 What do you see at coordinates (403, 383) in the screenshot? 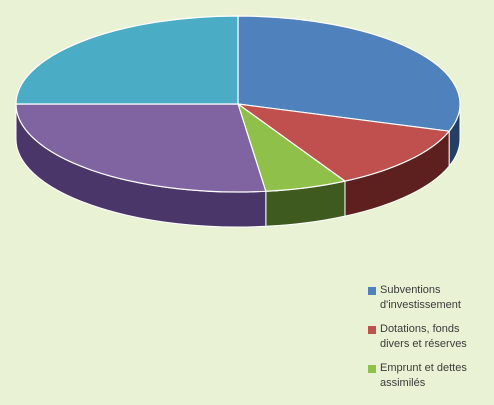
I see `legend-label-line: assimilés` at bounding box center [403, 383].